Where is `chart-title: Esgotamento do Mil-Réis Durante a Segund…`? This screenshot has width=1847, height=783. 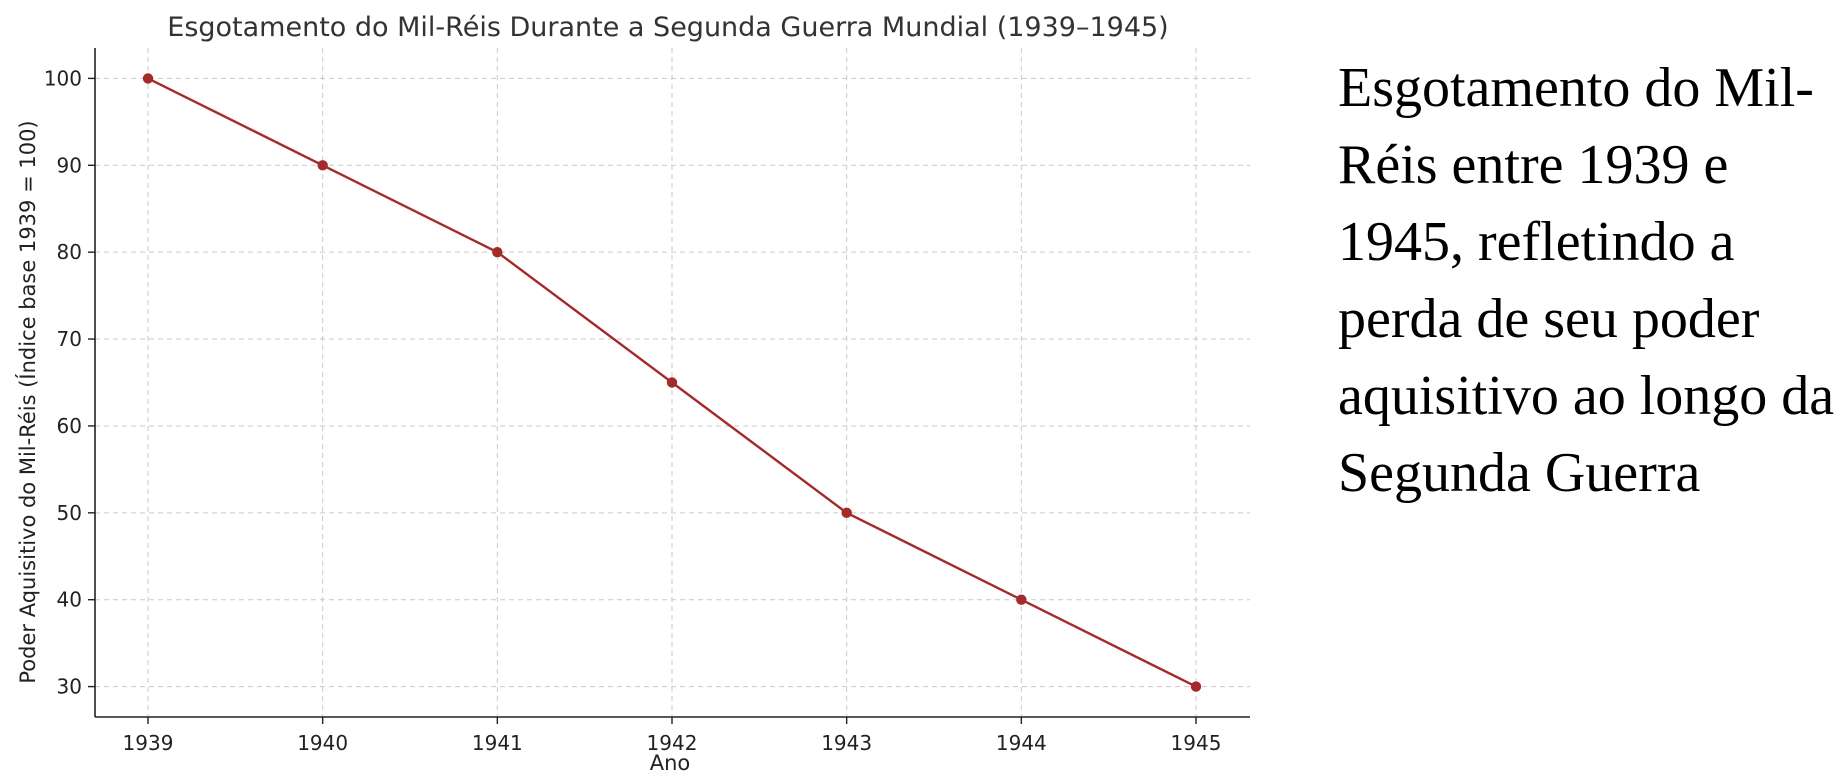 chart-title: Esgotamento do Mil-Réis Durante a Segund… is located at coordinates (667, 27).